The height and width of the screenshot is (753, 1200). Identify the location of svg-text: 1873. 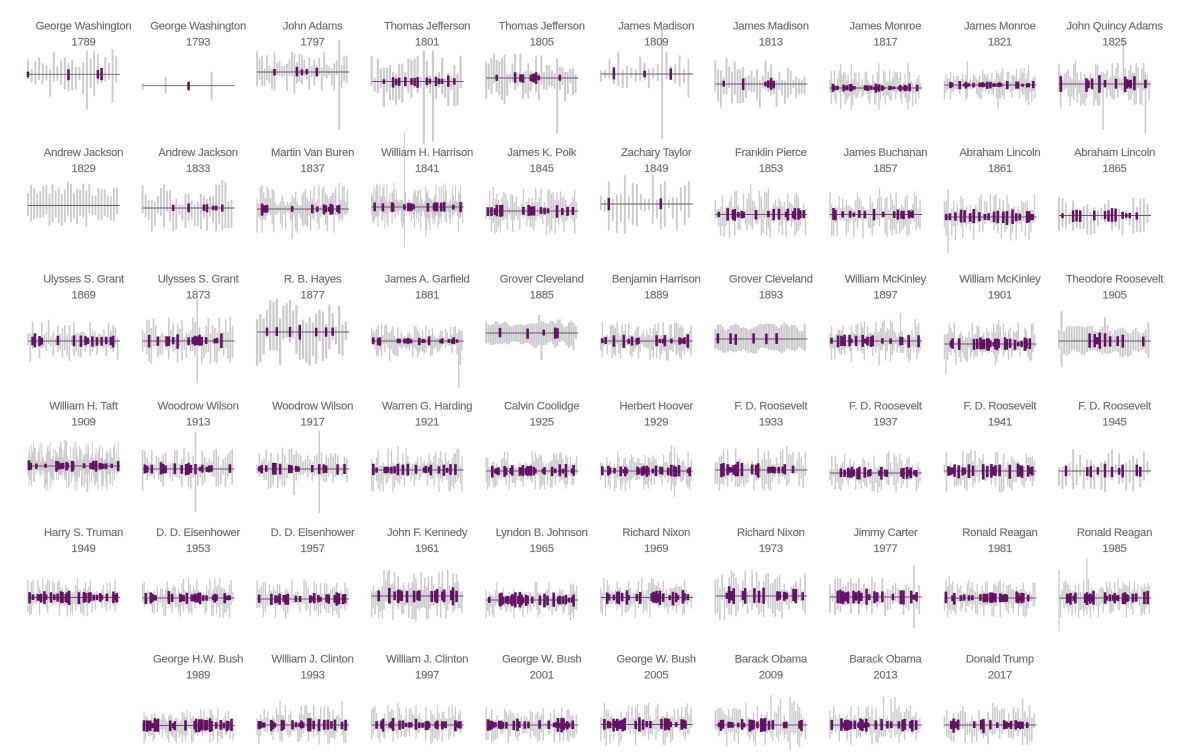
(198, 296).